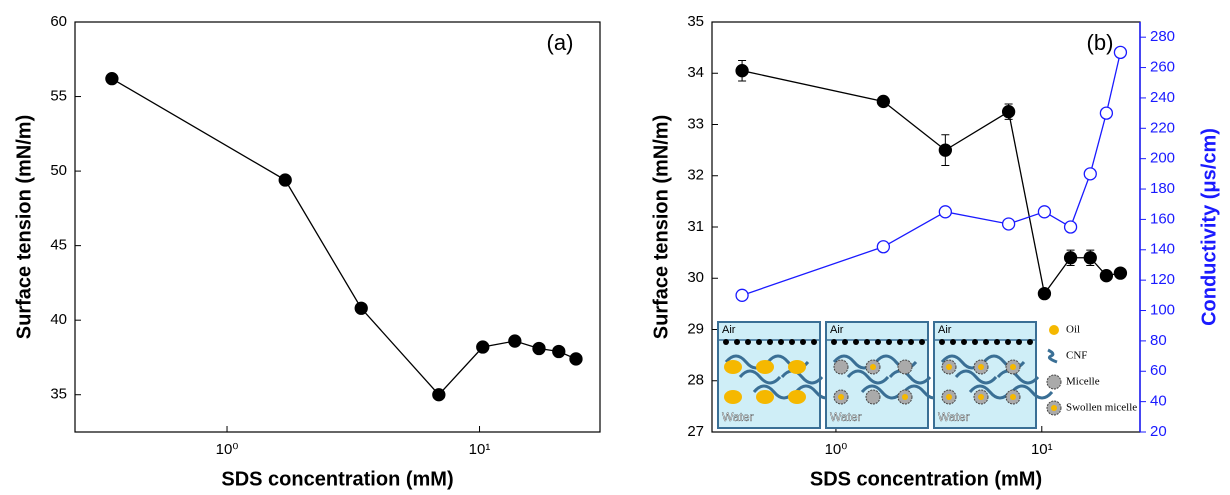  Describe the element at coordinates (58, 96) in the screenshot. I see `y-tick-label: 55` at that location.